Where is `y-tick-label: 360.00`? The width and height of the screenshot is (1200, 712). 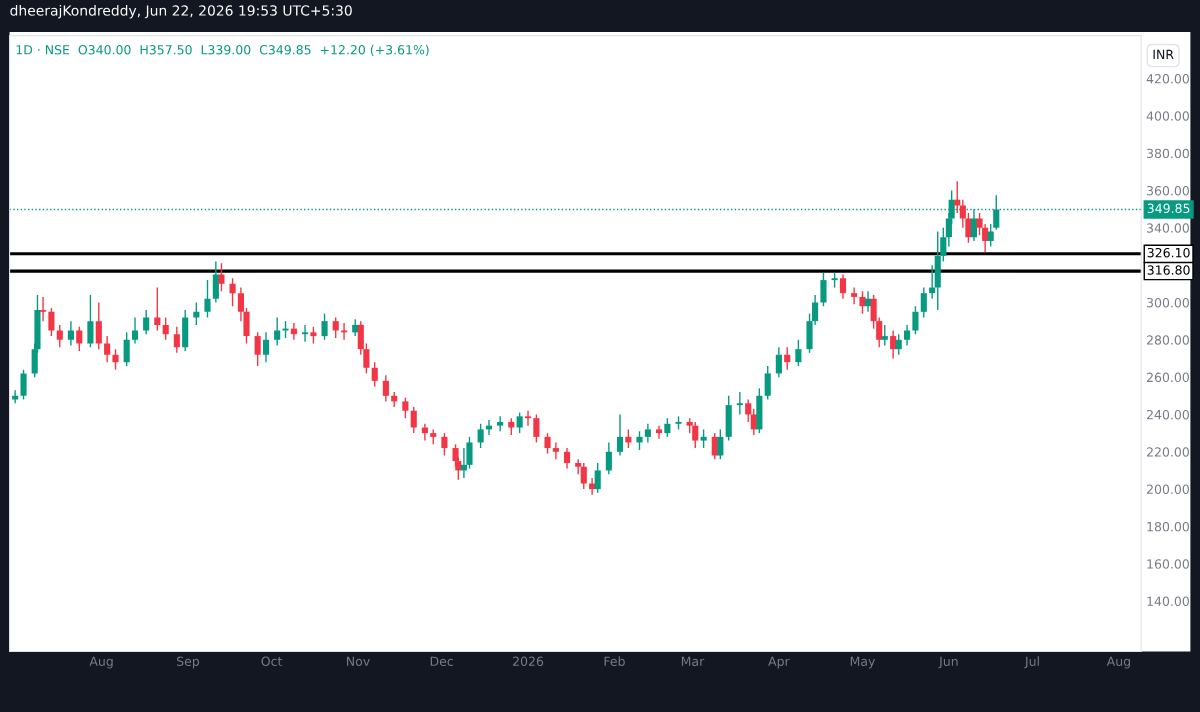
y-tick-label: 360.00 is located at coordinates (1168, 190).